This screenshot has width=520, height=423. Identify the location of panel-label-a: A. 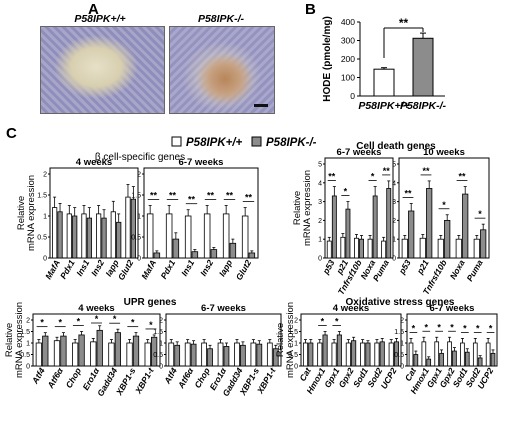
(93, 9).